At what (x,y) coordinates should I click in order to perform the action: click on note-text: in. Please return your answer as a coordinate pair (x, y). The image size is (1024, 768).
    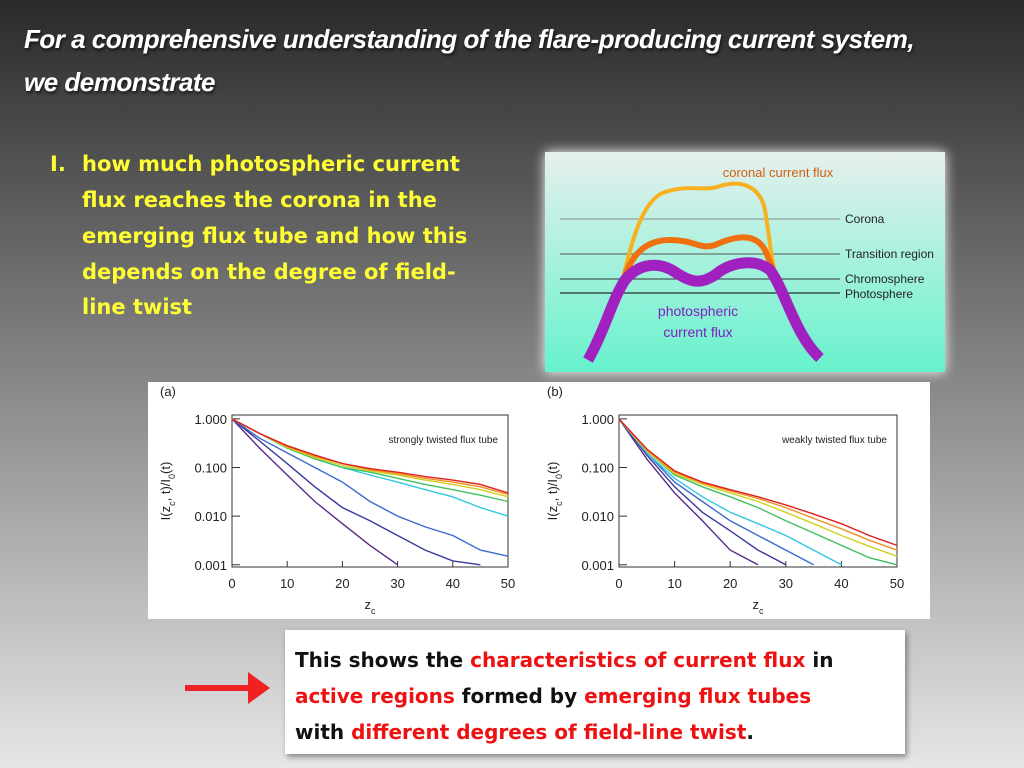
    Looking at the image, I should click on (819, 660).